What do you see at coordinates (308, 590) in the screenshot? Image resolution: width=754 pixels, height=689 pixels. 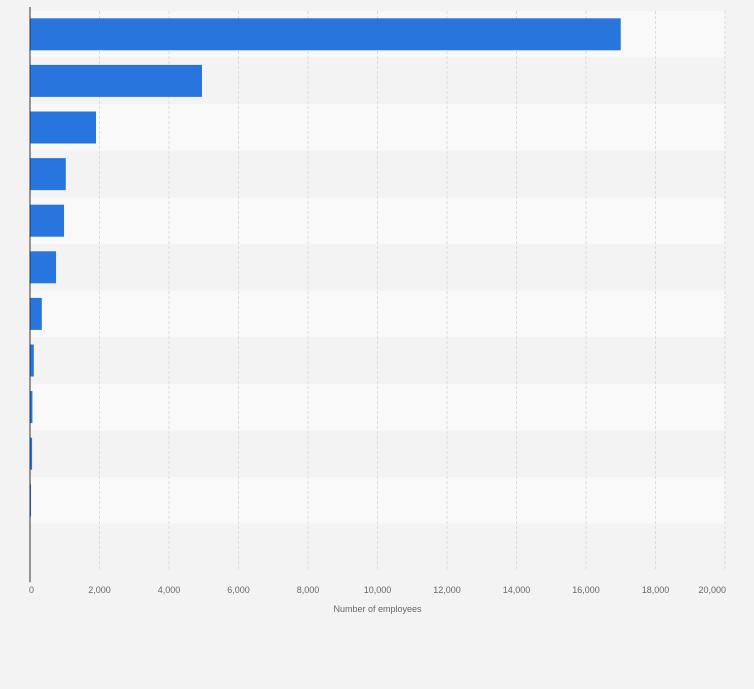 I see `x-tick-label: 8,000` at bounding box center [308, 590].